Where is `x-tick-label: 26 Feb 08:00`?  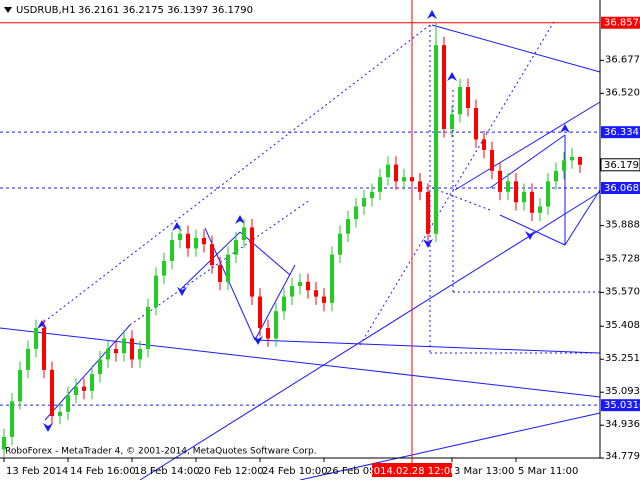 x-tick-label: 26 Feb 08:00 is located at coordinates (359, 471).